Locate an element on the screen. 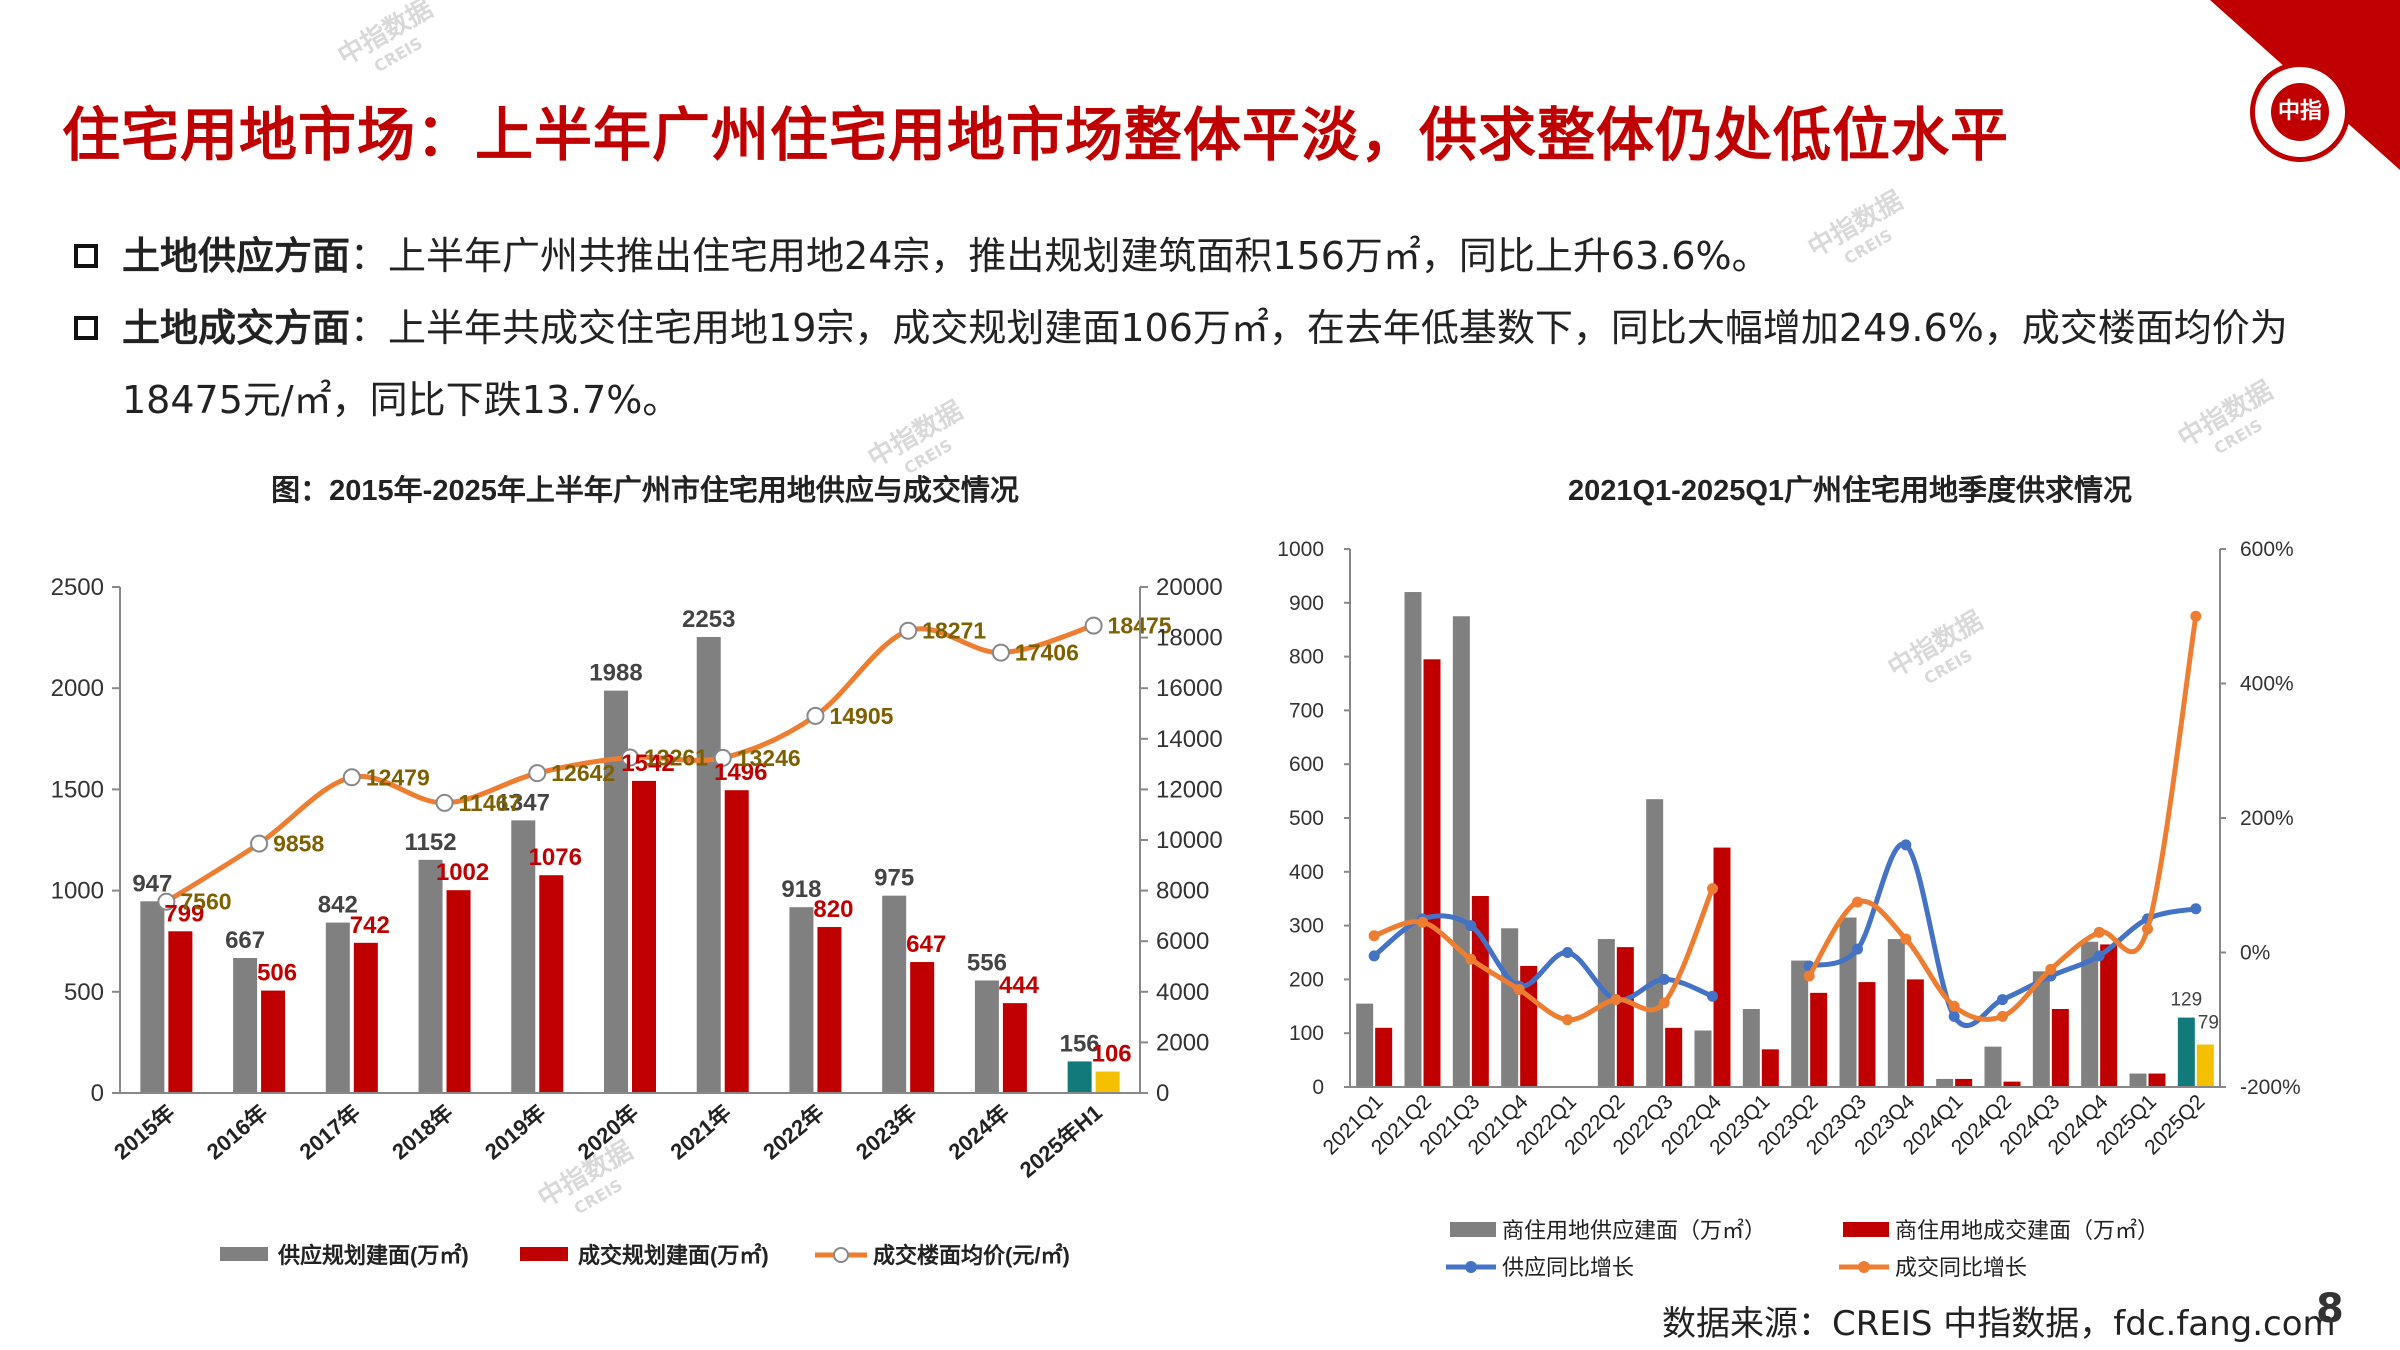 This screenshot has height=1350, width=2400. data-label-deal: 1002 is located at coordinates (462, 872).